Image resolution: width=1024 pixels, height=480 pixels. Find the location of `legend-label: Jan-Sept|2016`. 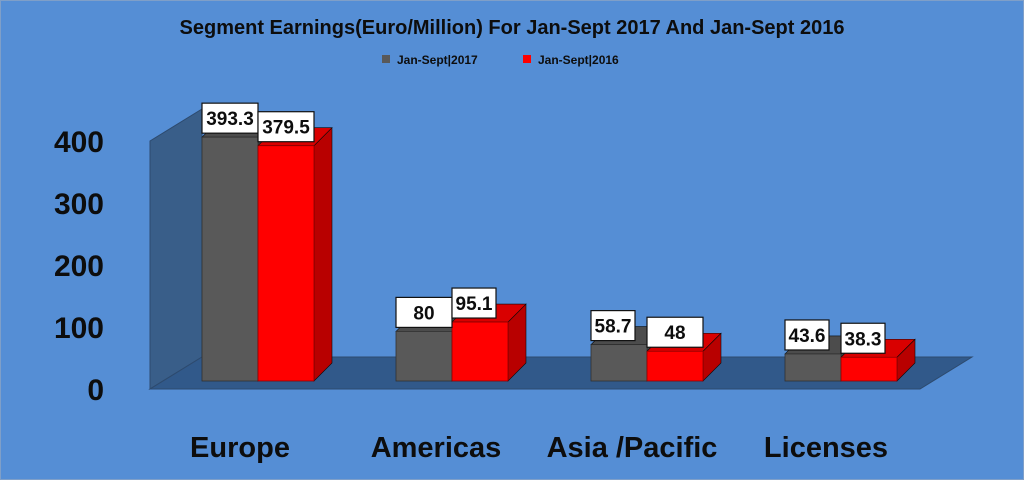

legend-label: Jan-Sept|2016 is located at coordinates (578, 60).